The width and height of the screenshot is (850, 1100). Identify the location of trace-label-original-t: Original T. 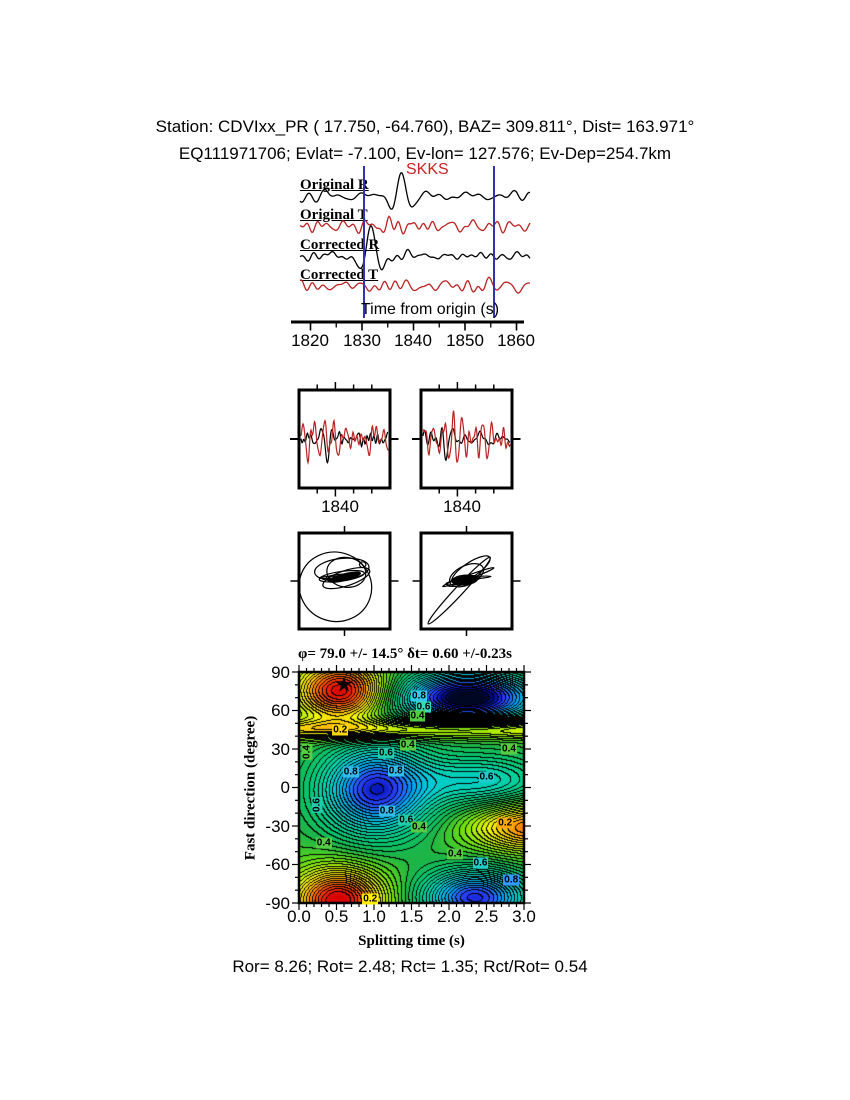
(334, 215).